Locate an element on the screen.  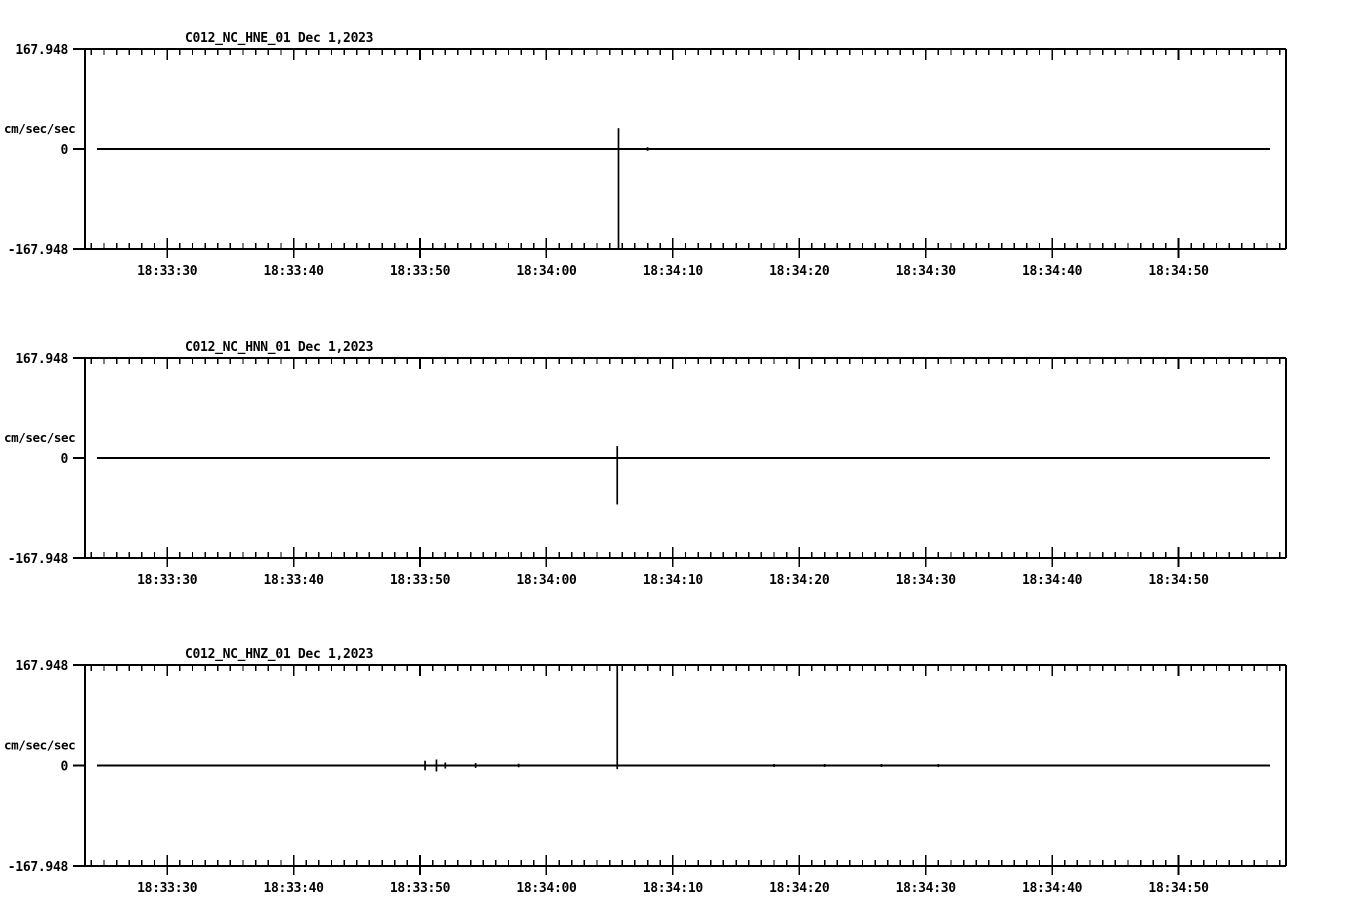
panel-title: C012_NC_HNN_01 Dec 1,2023 is located at coordinates (279, 347).